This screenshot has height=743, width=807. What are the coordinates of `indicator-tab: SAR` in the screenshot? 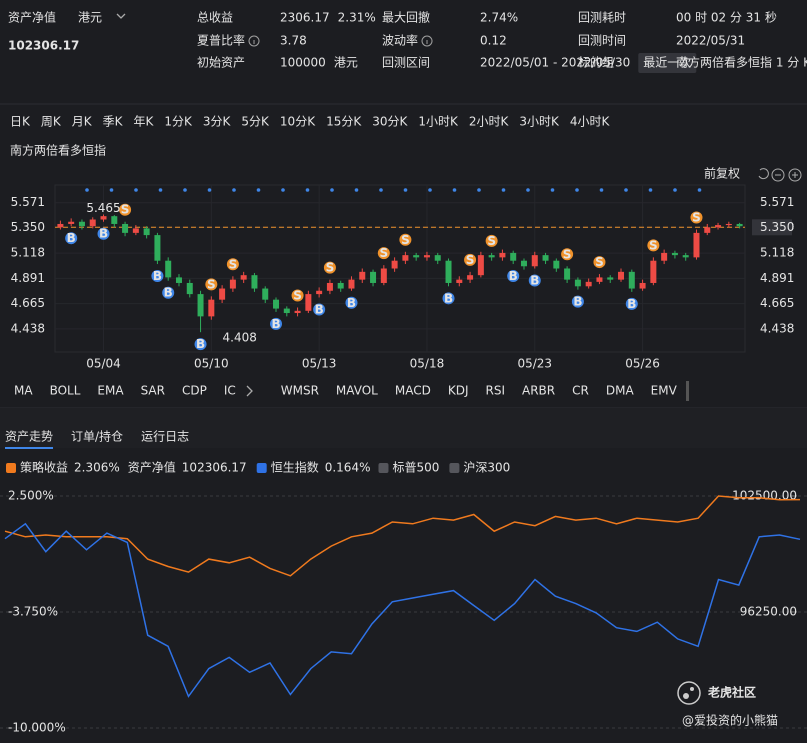 It's located at (153, 391).